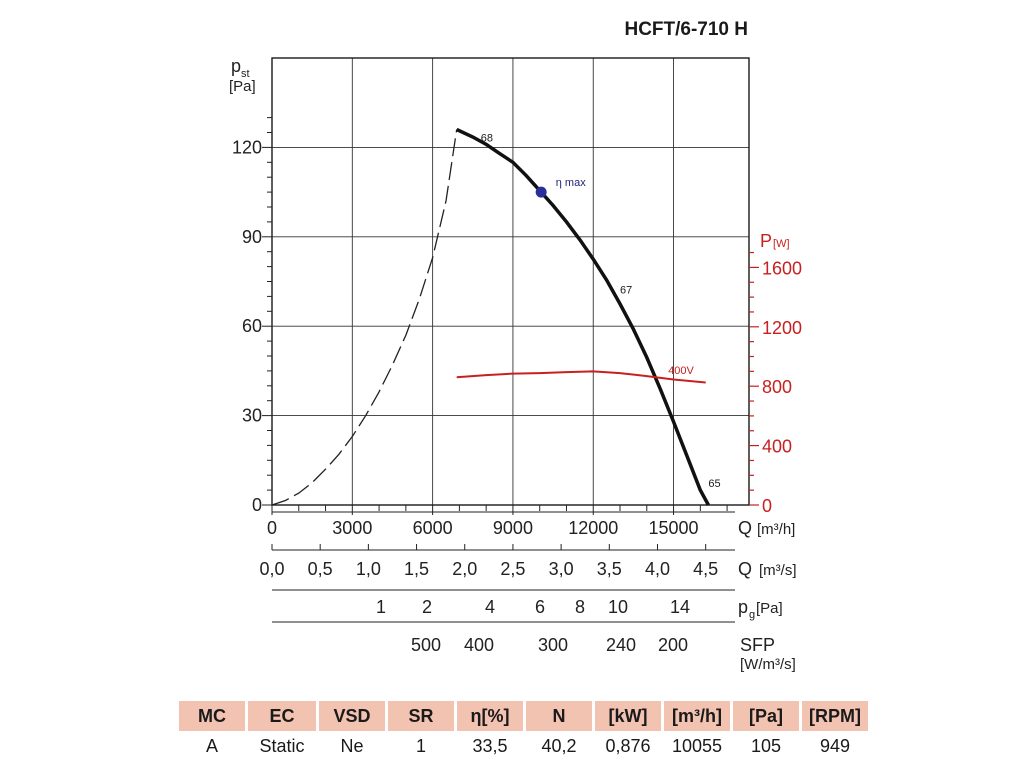  What do you see at coordinates (580, 607) in the screenshot?
I see `pg-tick-label: 8` at bounding box center [580, 607].